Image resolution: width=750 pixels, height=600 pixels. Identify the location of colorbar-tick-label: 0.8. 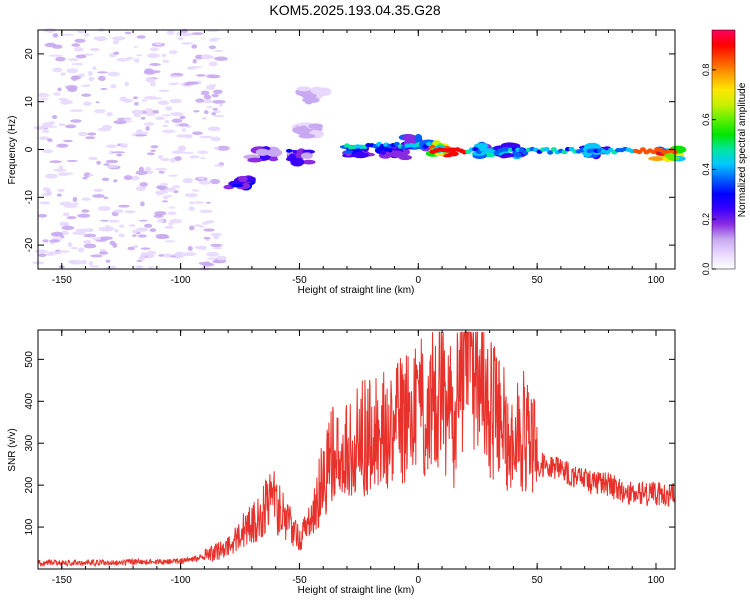
(706, 70).